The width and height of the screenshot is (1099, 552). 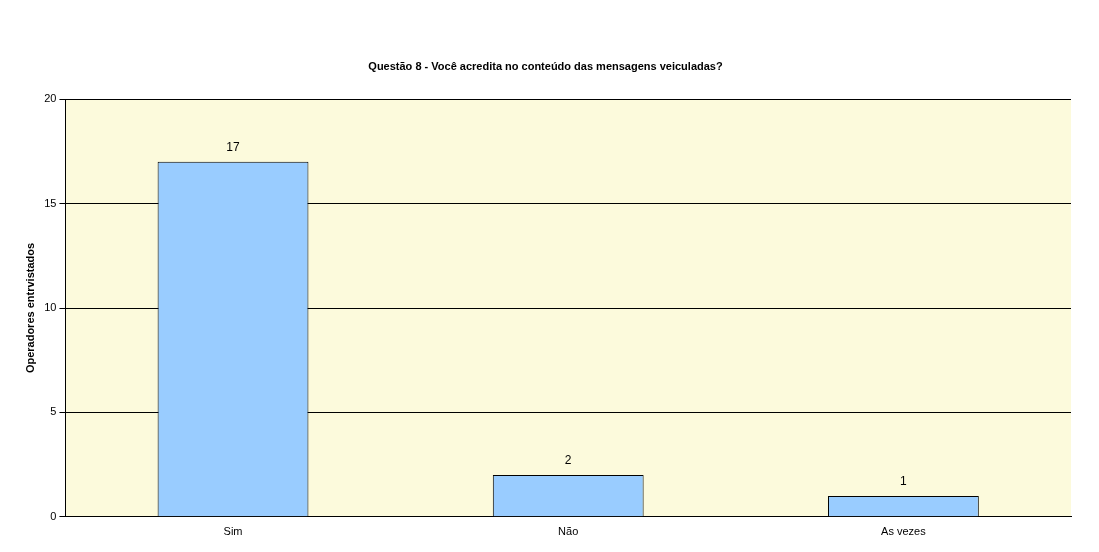 I want to click on x-tick-label: As vezes, so click(x=904, y=531).